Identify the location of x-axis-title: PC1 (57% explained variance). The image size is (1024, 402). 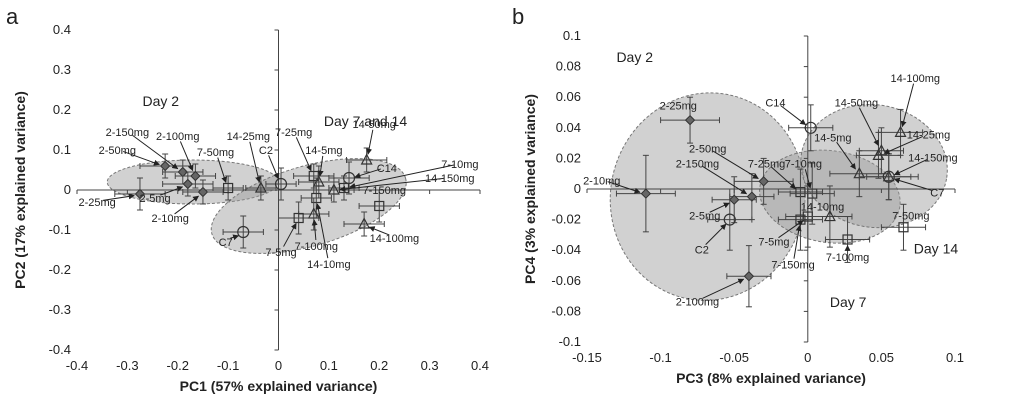
(279, 386).